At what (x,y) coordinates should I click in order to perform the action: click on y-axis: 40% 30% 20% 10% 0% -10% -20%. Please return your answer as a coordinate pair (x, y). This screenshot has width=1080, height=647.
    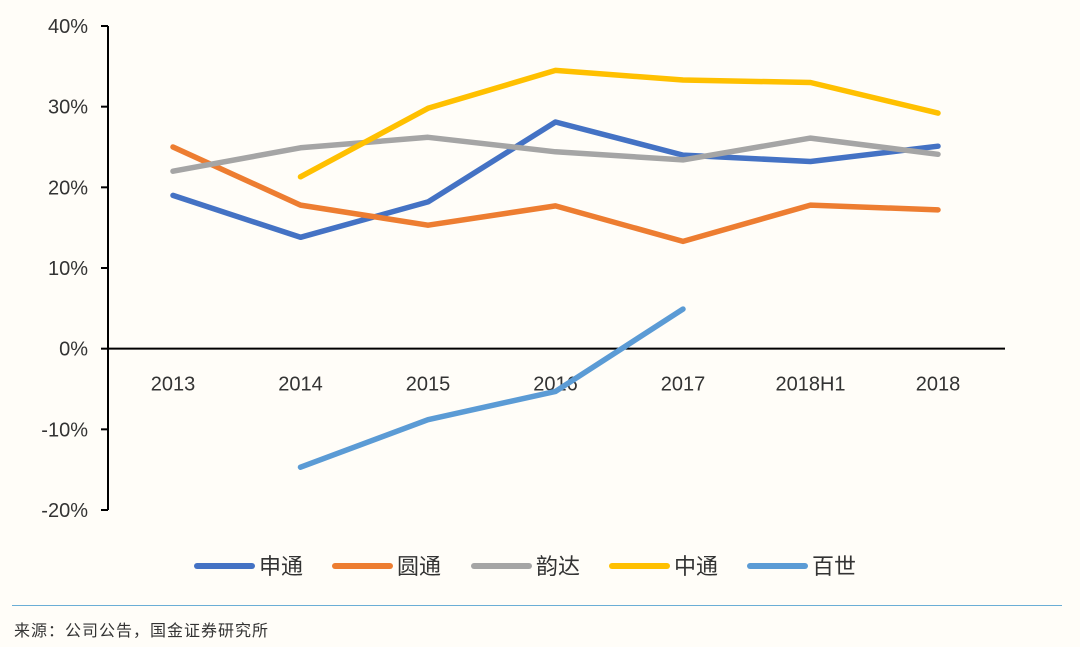
    Looking at the image, I should click on (75, 269).